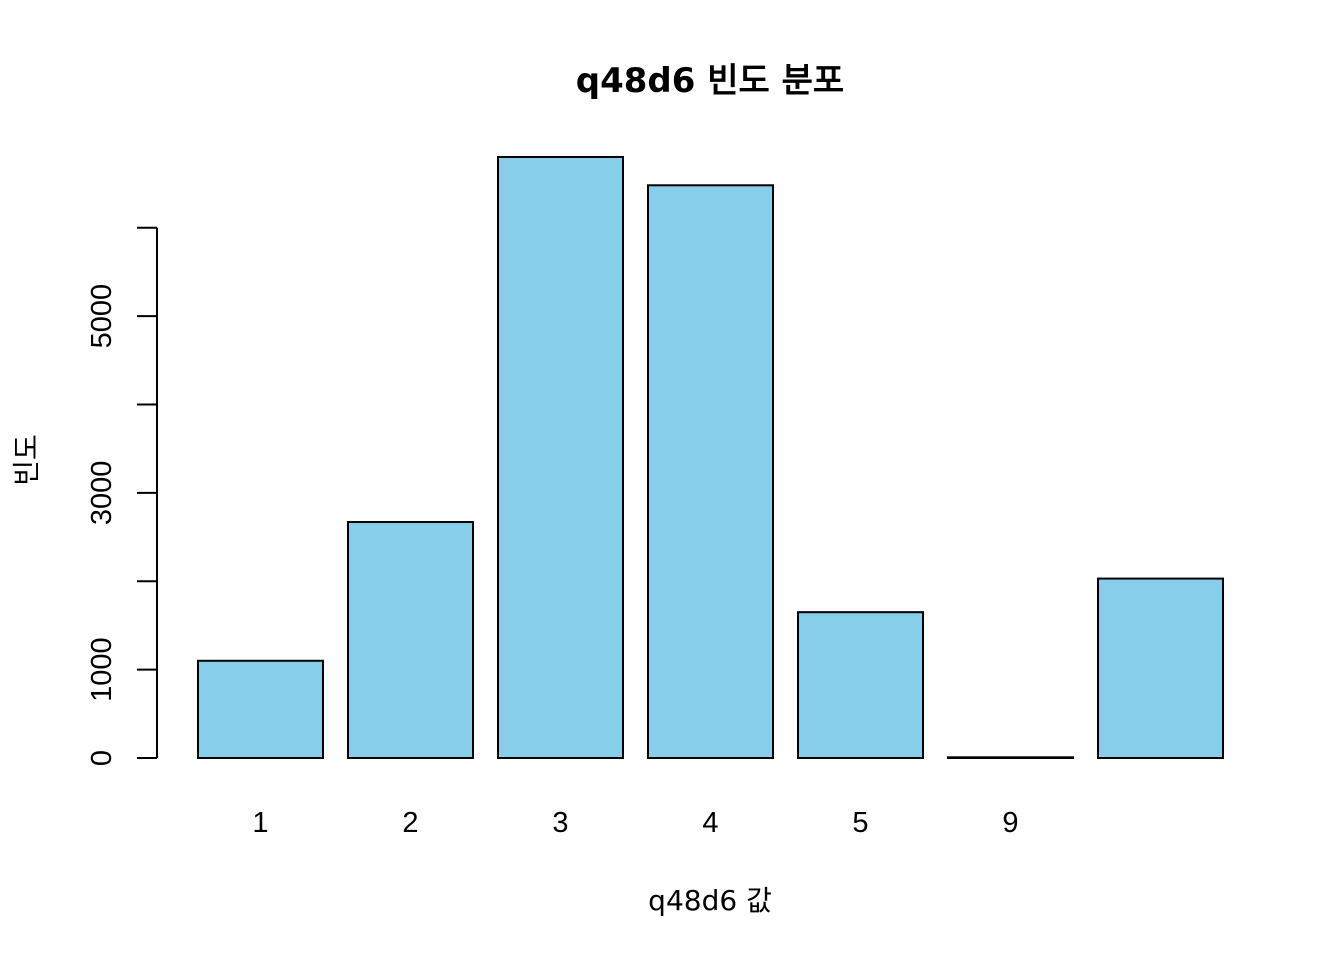  What do you see at coordinates (102, 316) in the screenshot?
I see `y-tick-label: 5000` at bounding box center [102, 316].